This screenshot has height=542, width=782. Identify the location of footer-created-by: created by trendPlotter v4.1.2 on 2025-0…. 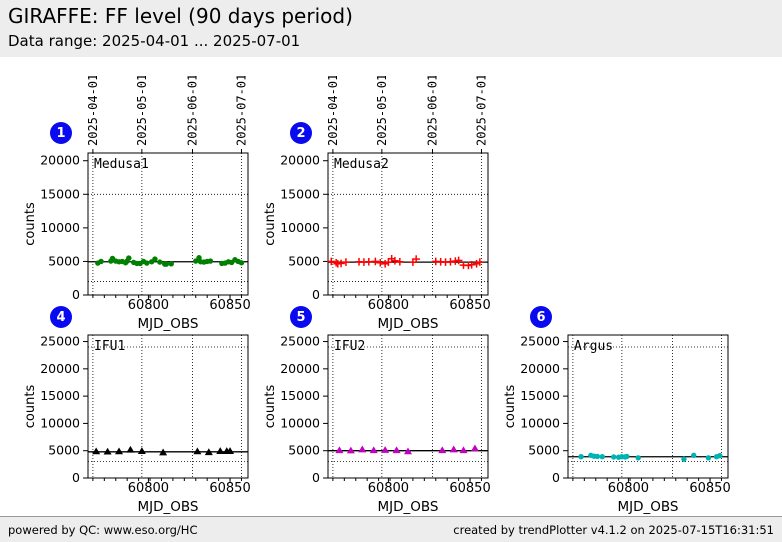
(613, 529).